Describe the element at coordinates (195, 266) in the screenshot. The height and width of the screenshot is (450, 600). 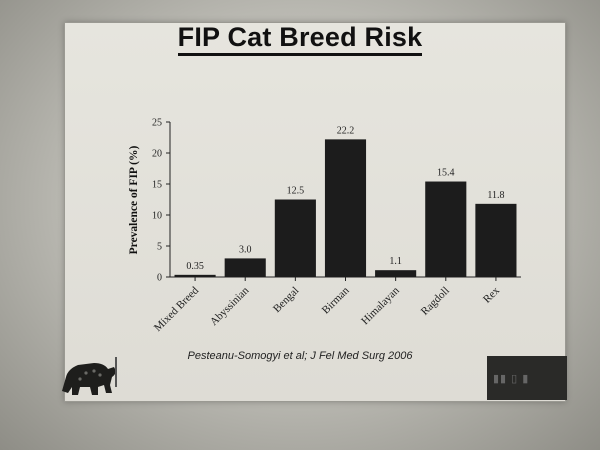
I see `bar-value-label: 0.35` at that location.